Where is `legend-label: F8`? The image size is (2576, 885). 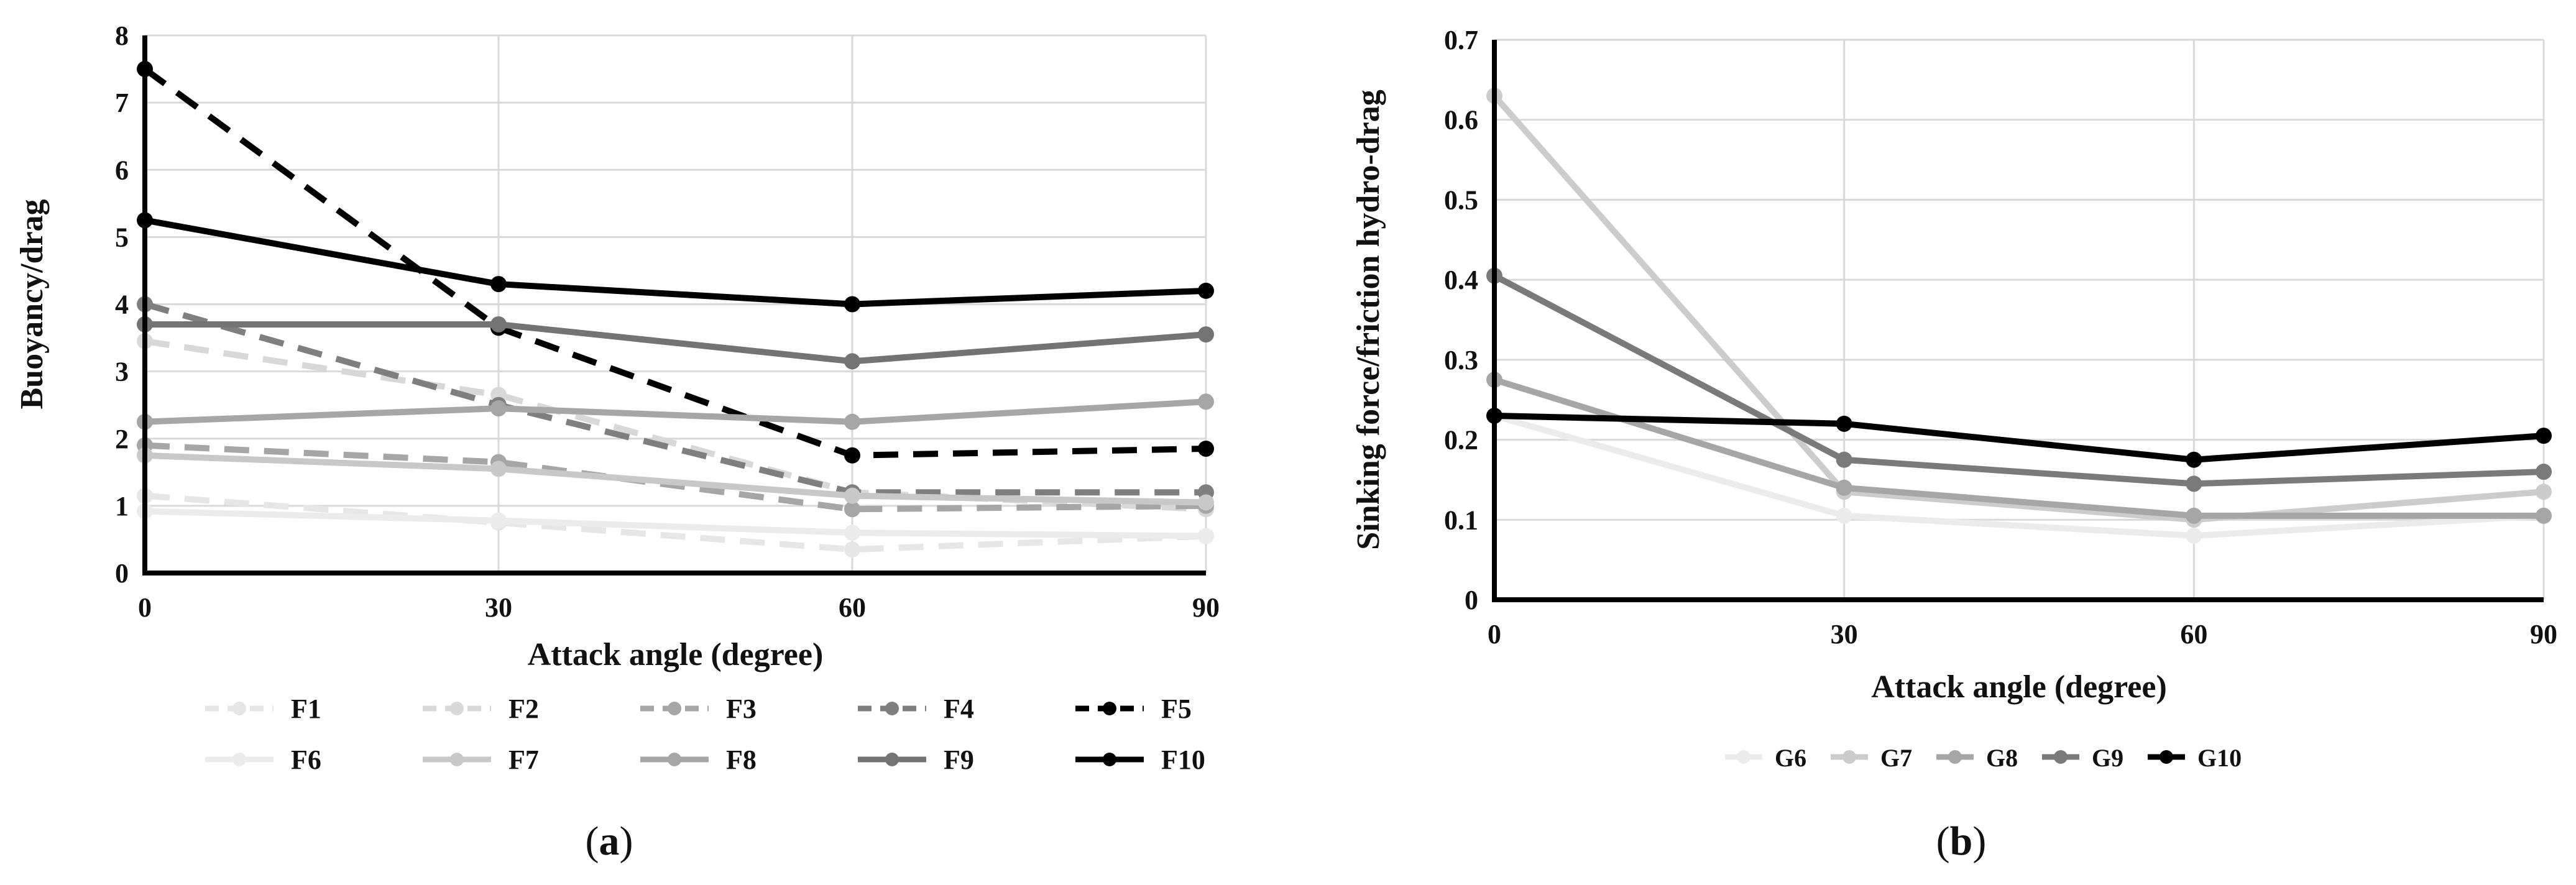
legend-label: F8 is located at coordinates (741, 760).